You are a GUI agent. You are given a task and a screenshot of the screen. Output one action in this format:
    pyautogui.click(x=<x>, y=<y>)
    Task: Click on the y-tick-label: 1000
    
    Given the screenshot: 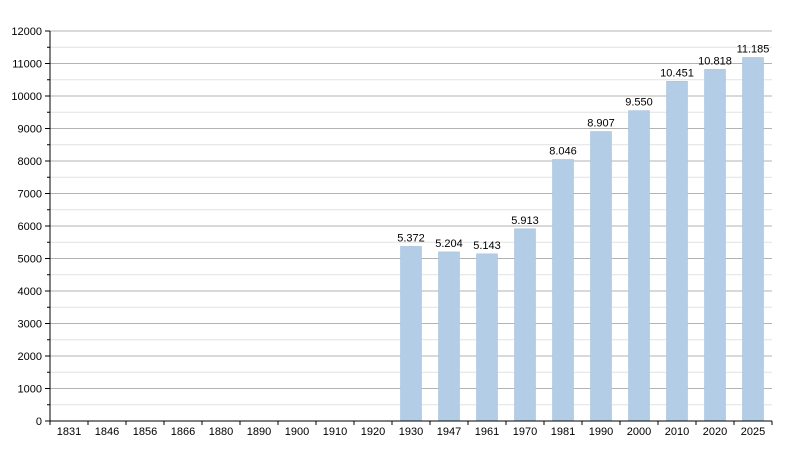 What is the action you would take?
    pyautogui.click(x=30, y=390)
    